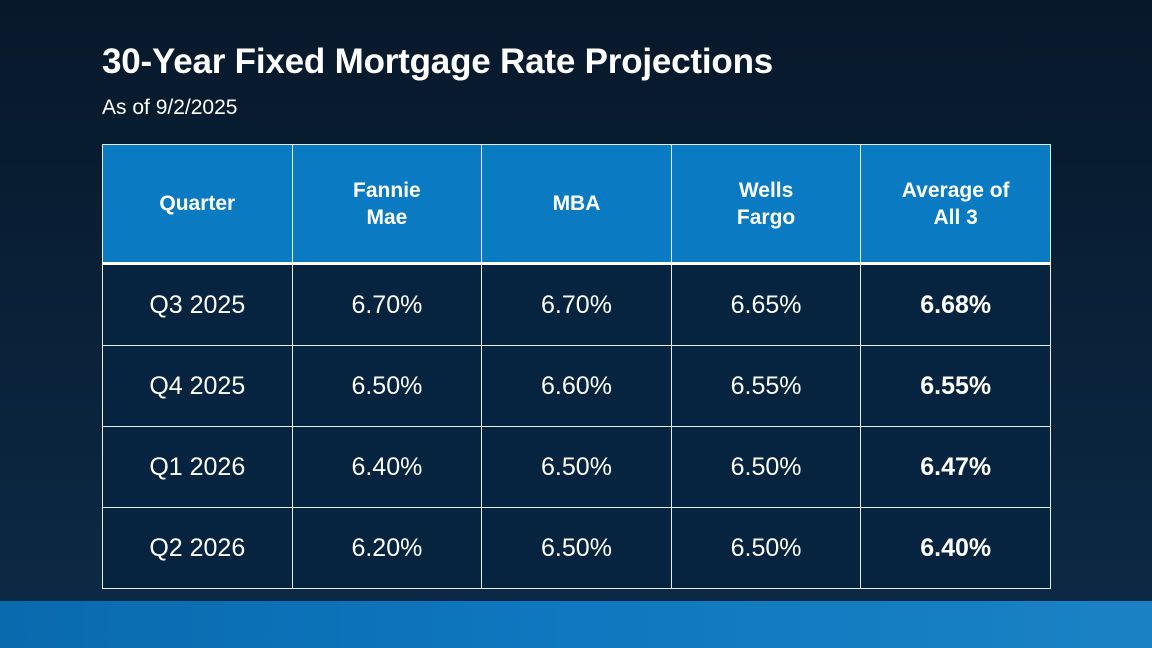 The image size is (1152, 648). I want to click on rate-cell: 6.68%, so click(955, 304).